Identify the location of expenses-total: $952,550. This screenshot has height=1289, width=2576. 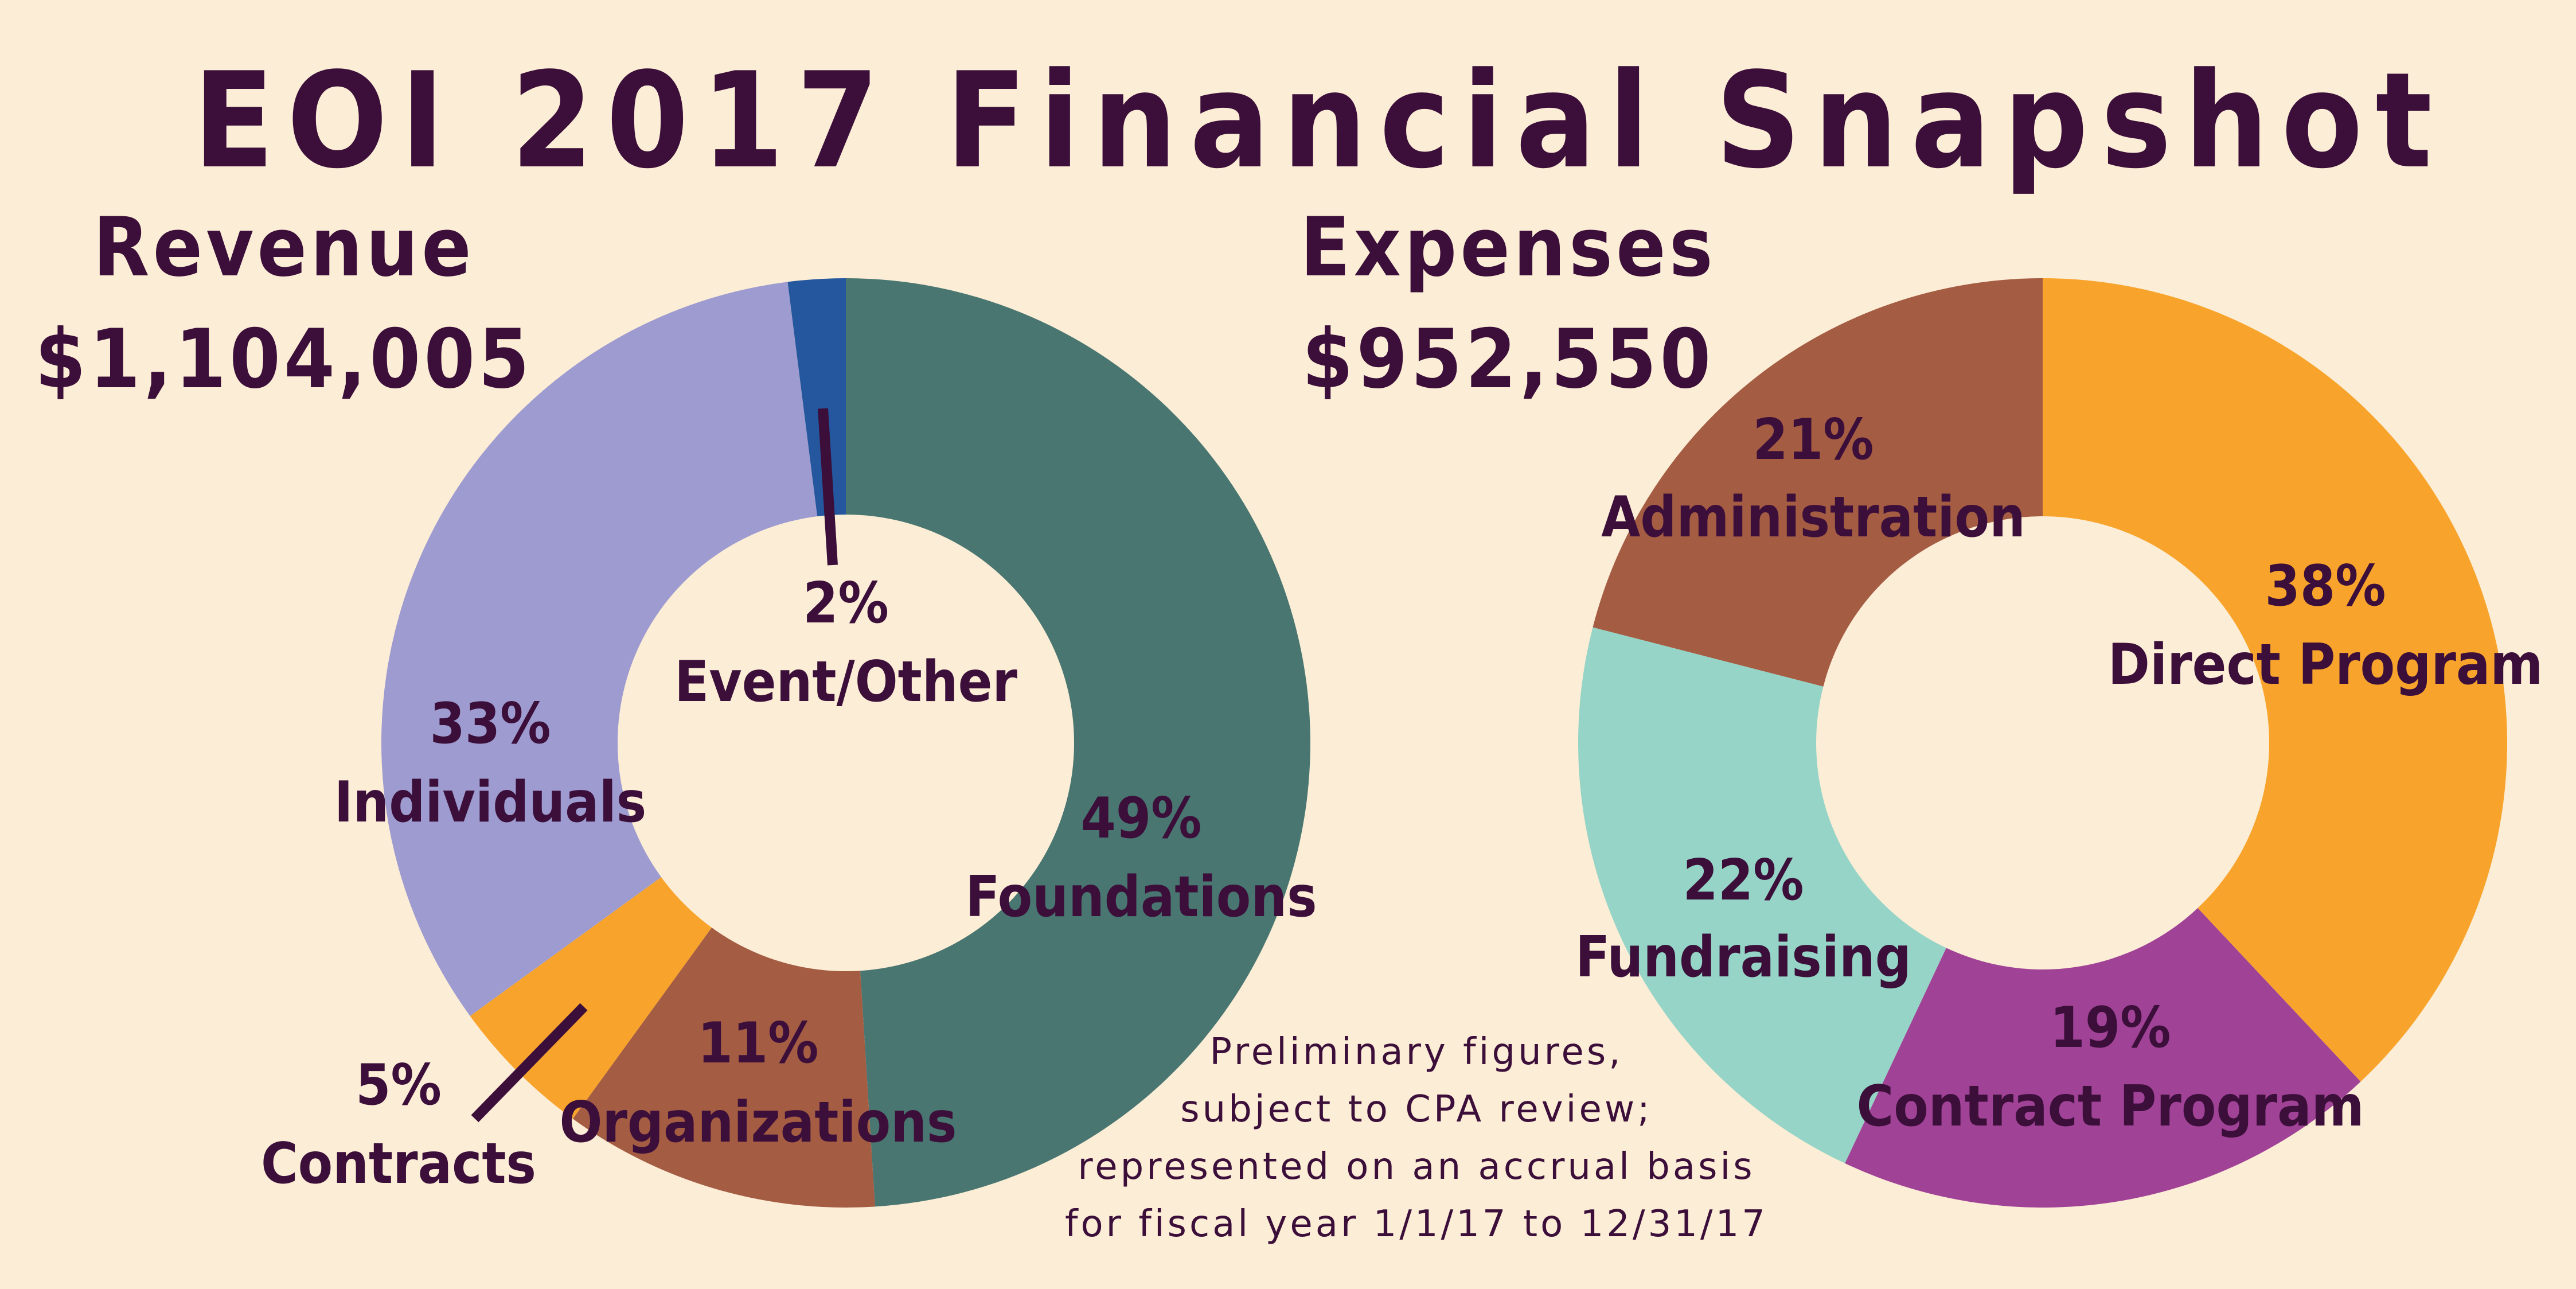
(1509, 359).